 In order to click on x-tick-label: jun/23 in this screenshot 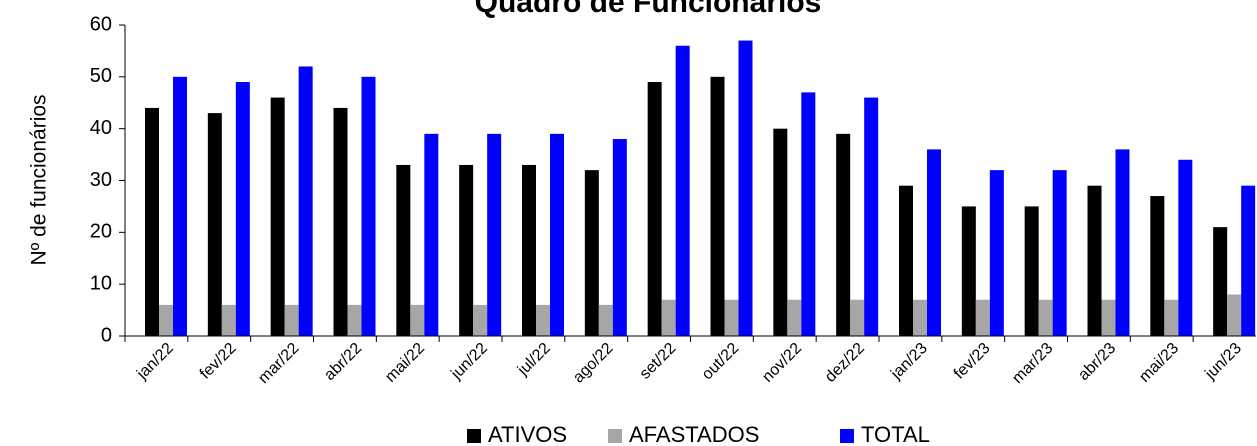, I will do `click(1223, 362)`.